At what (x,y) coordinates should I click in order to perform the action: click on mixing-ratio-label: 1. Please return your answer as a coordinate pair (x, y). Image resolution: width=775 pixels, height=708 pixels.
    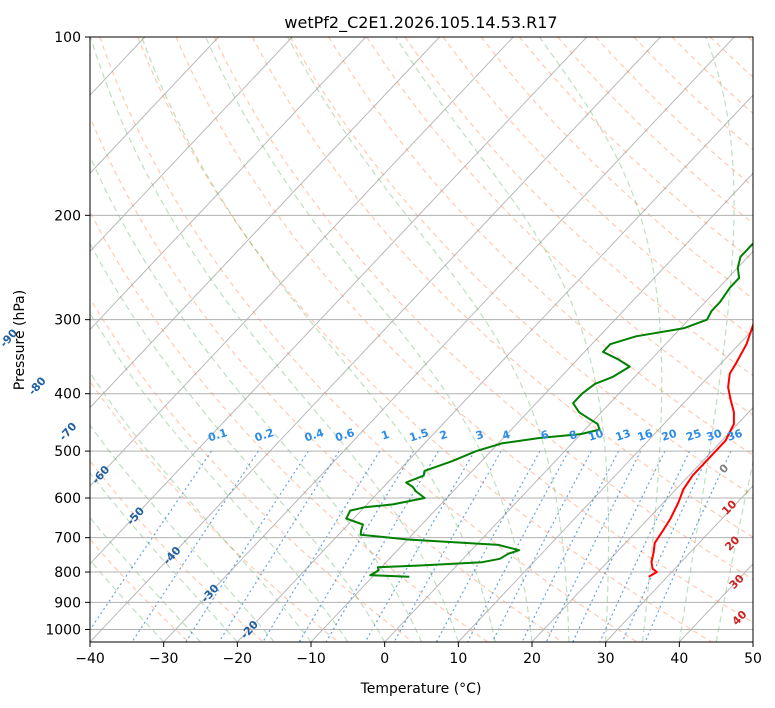
    Looking at the image, I should click on (385, 435).